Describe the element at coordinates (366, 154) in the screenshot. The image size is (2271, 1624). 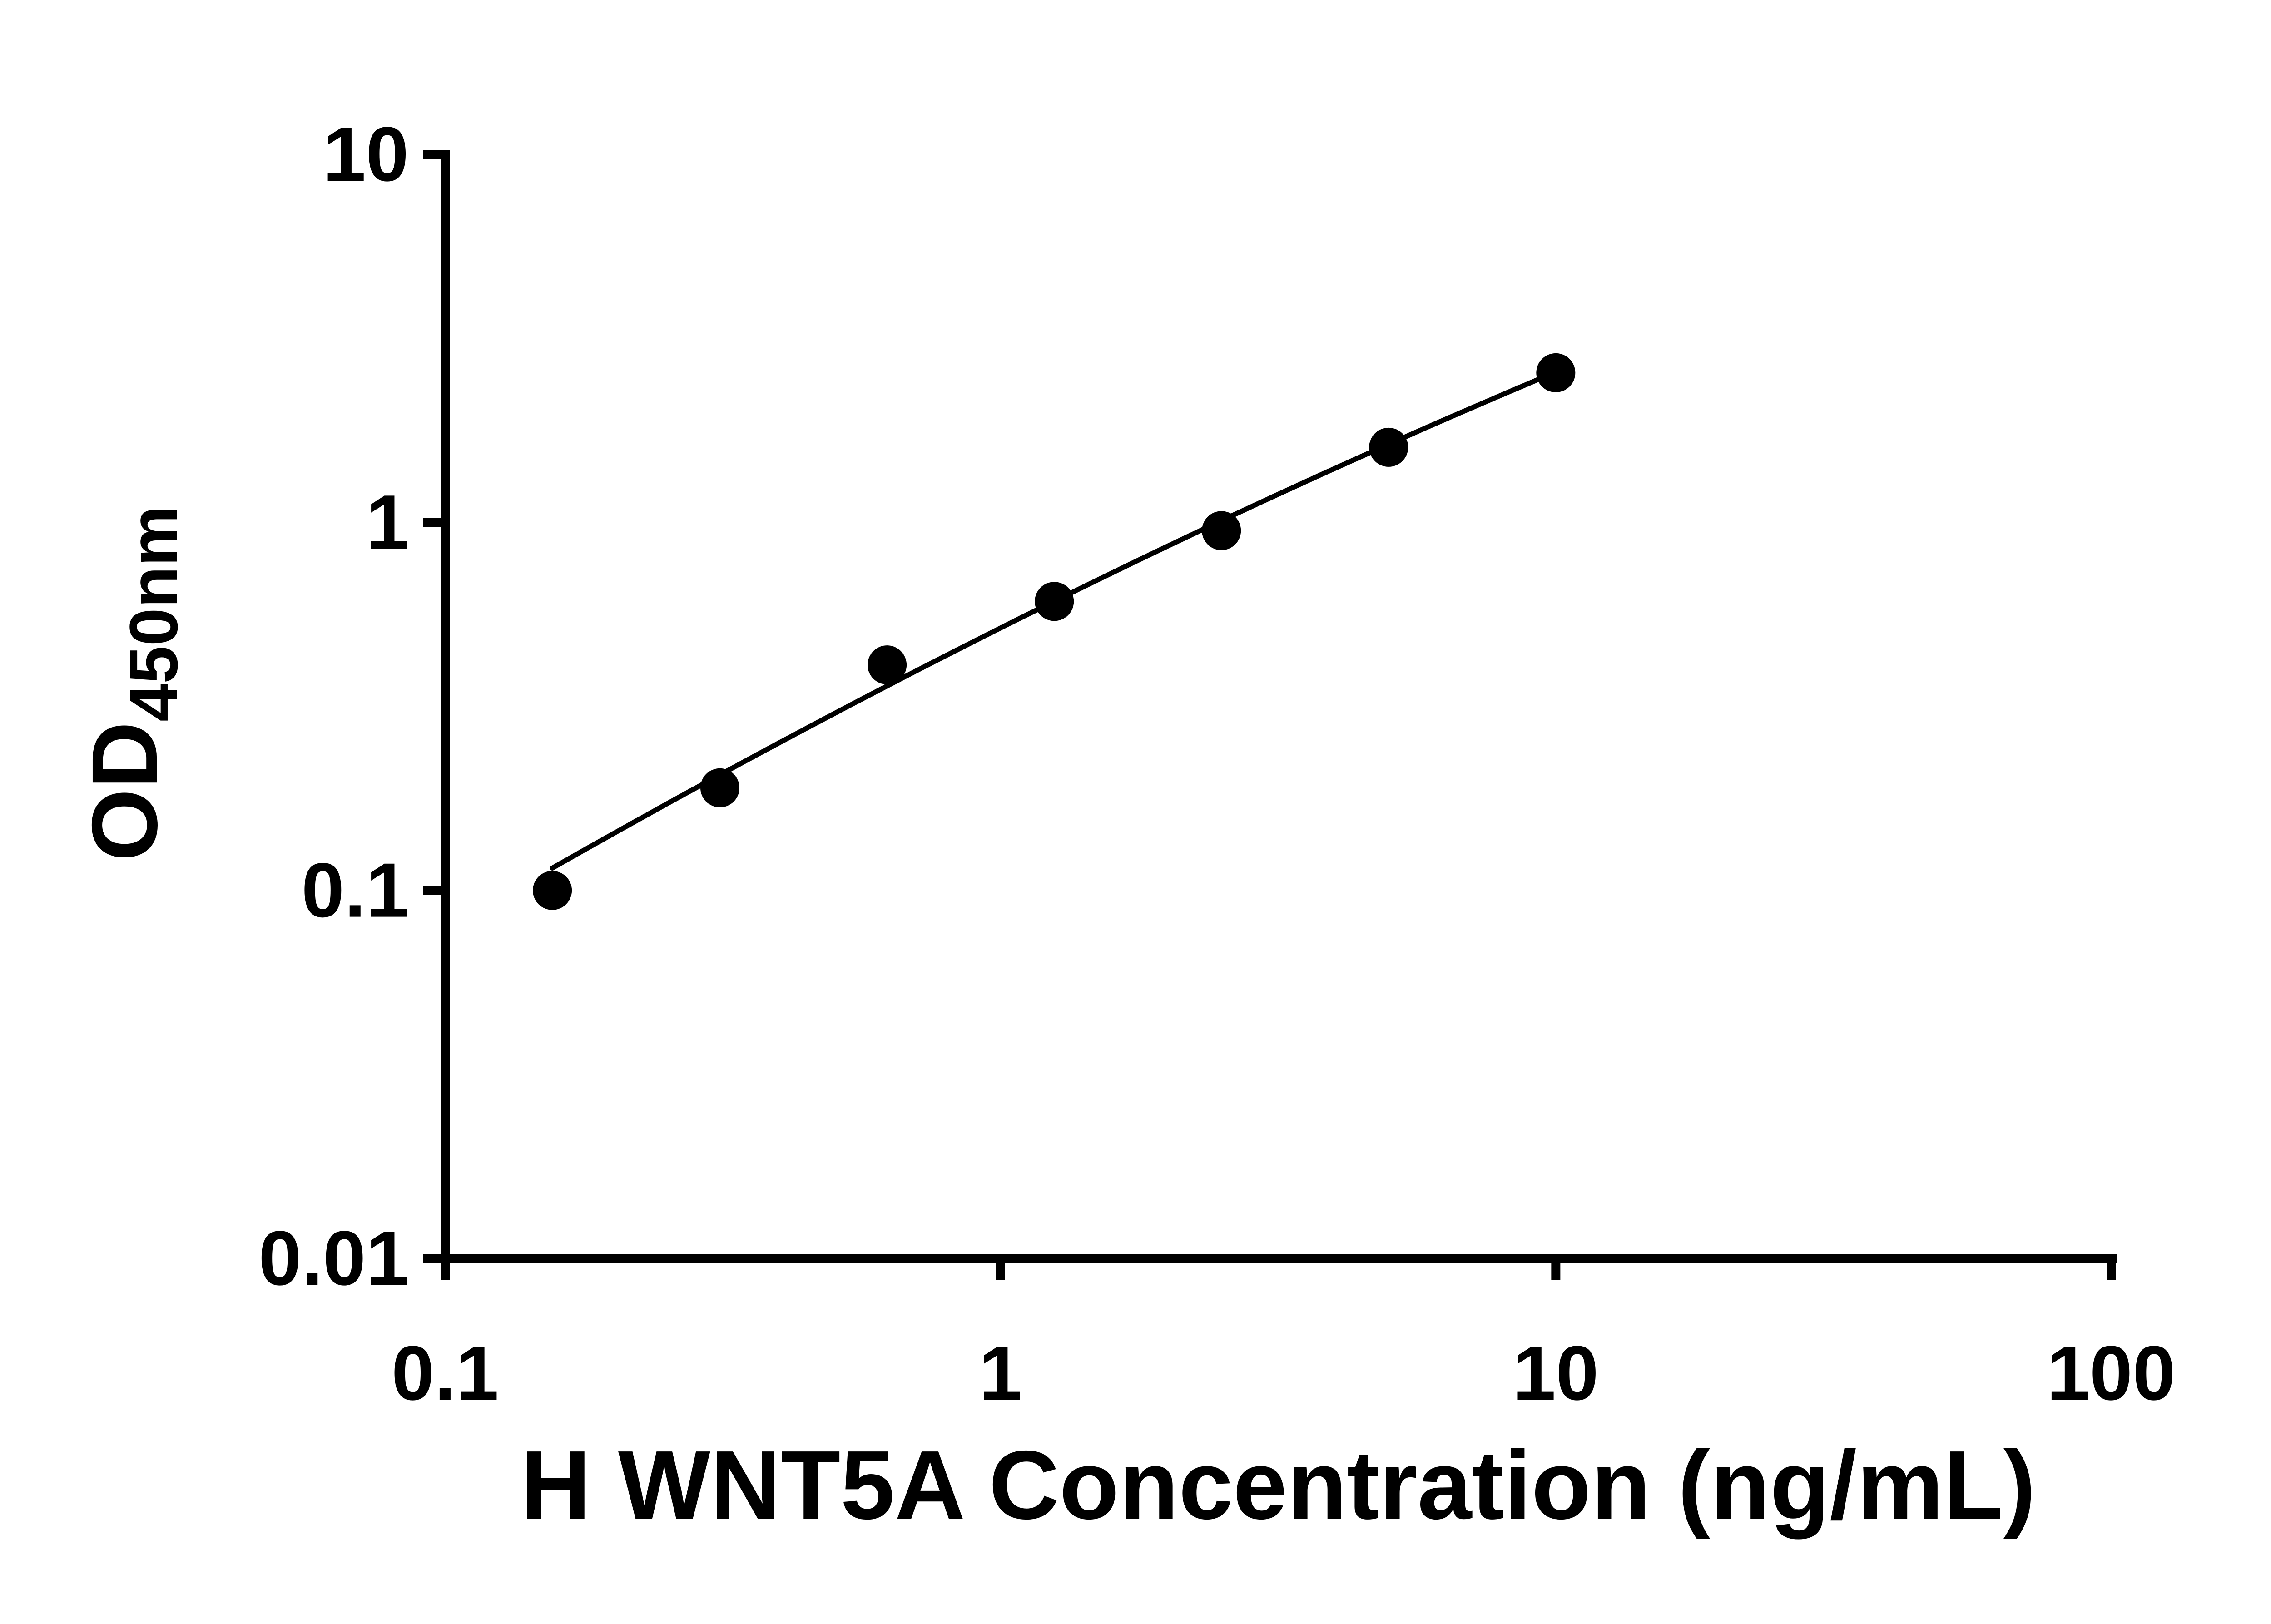
I see `y-axis-tick-label: 10` at that location.